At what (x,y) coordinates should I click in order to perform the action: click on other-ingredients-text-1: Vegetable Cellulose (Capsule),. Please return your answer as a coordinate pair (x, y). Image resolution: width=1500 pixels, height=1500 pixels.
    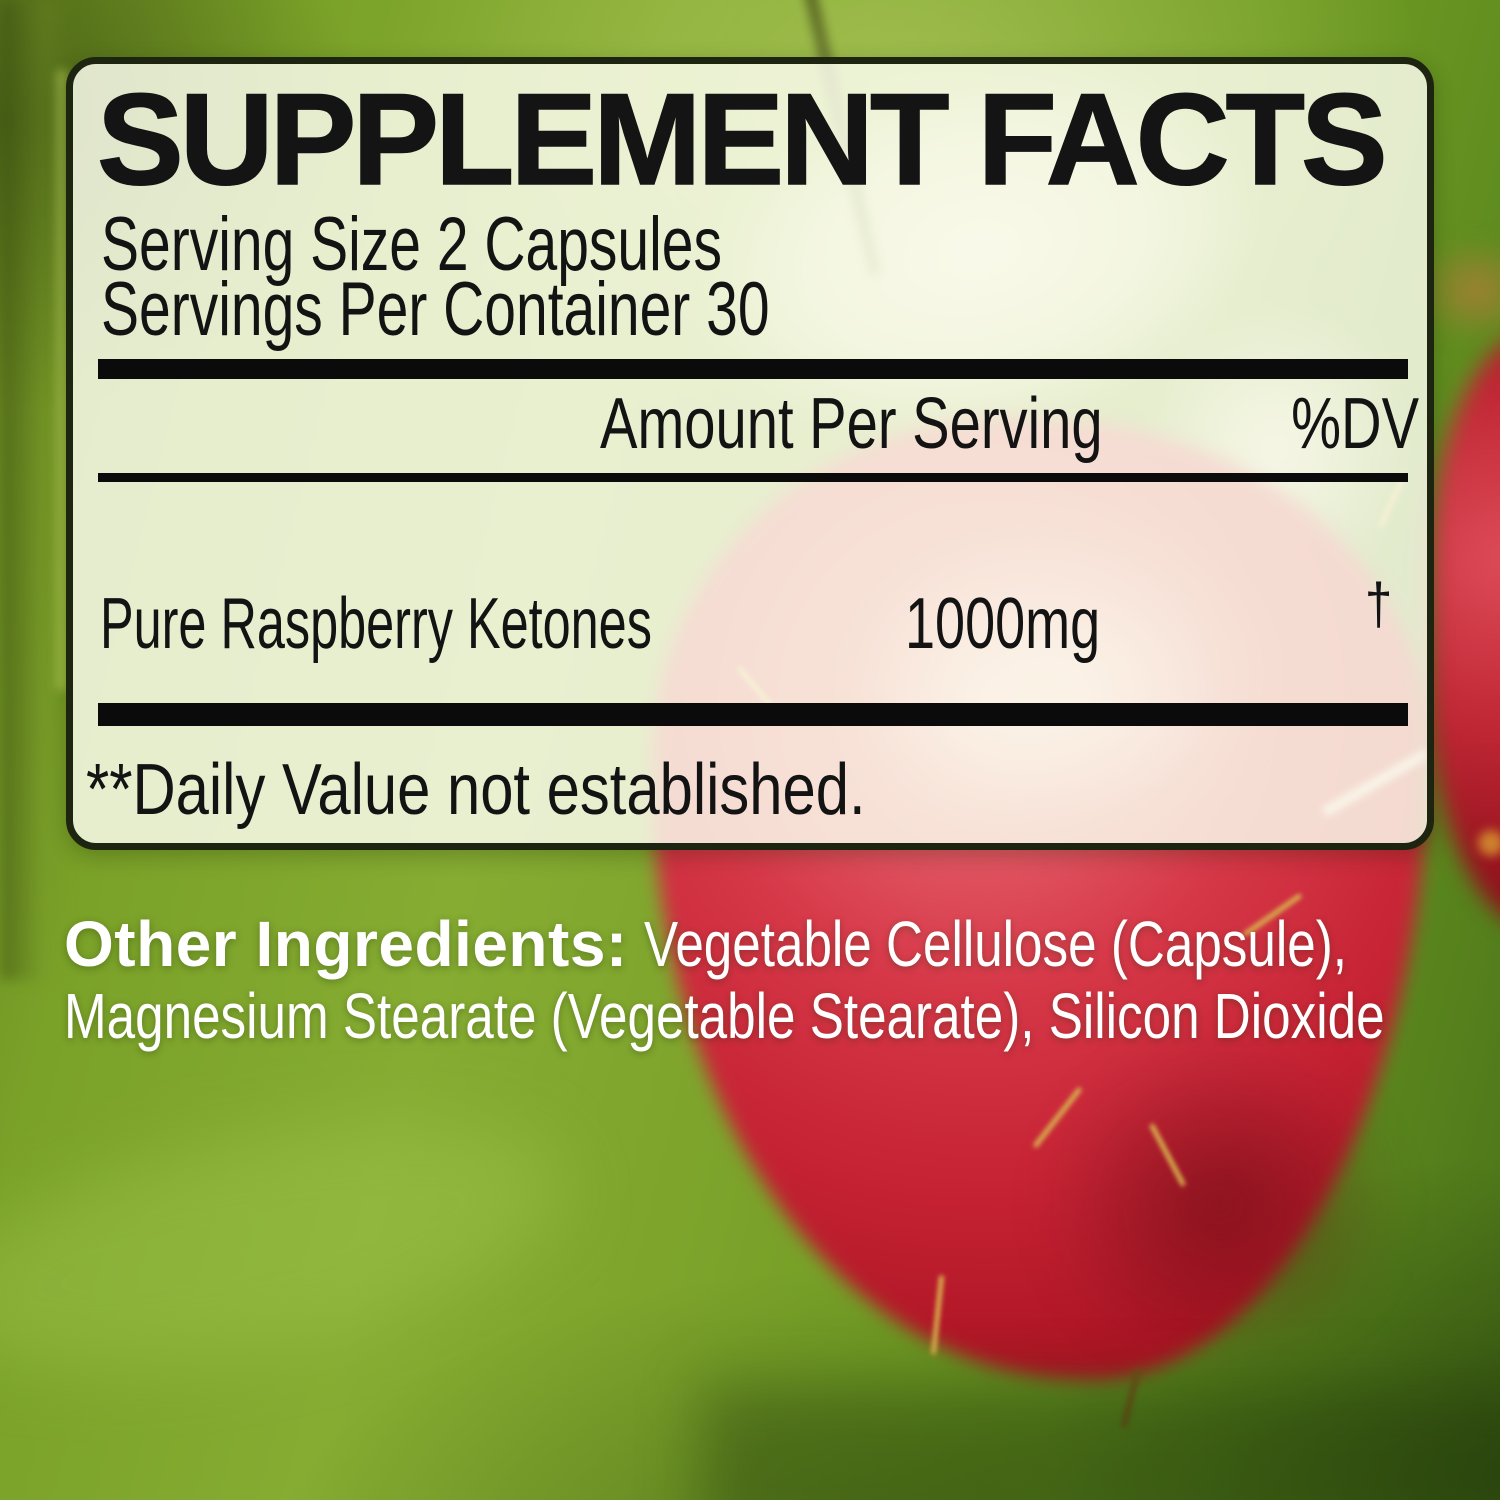
    Looking at the image, I should click on (995, 944).